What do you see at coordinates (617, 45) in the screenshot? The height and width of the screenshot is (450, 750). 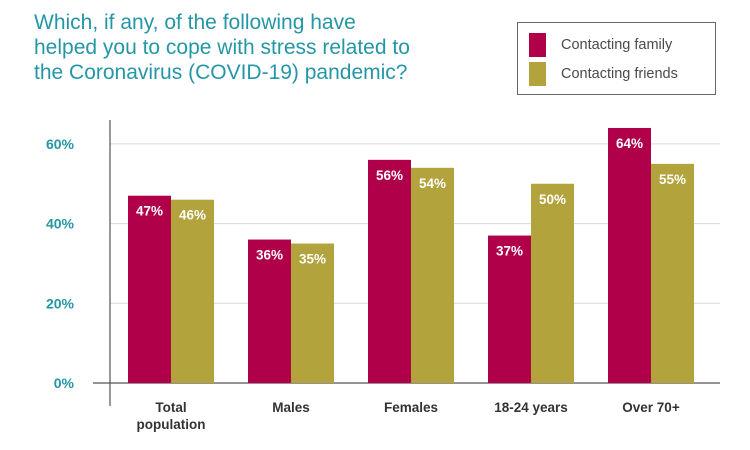 I see `legend-label-family: Contacting family` at bounding box center [617, 45].